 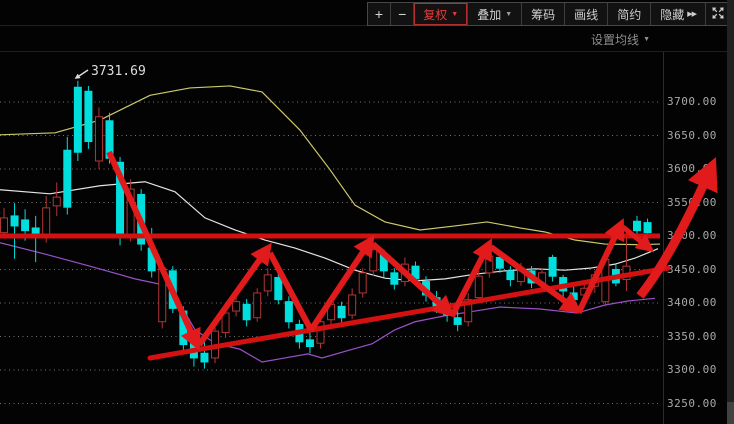 What do you see at coordinates (730, 413) in the screenshot?
I see `scrollbar-thumb` at bounding box center [730, 413].